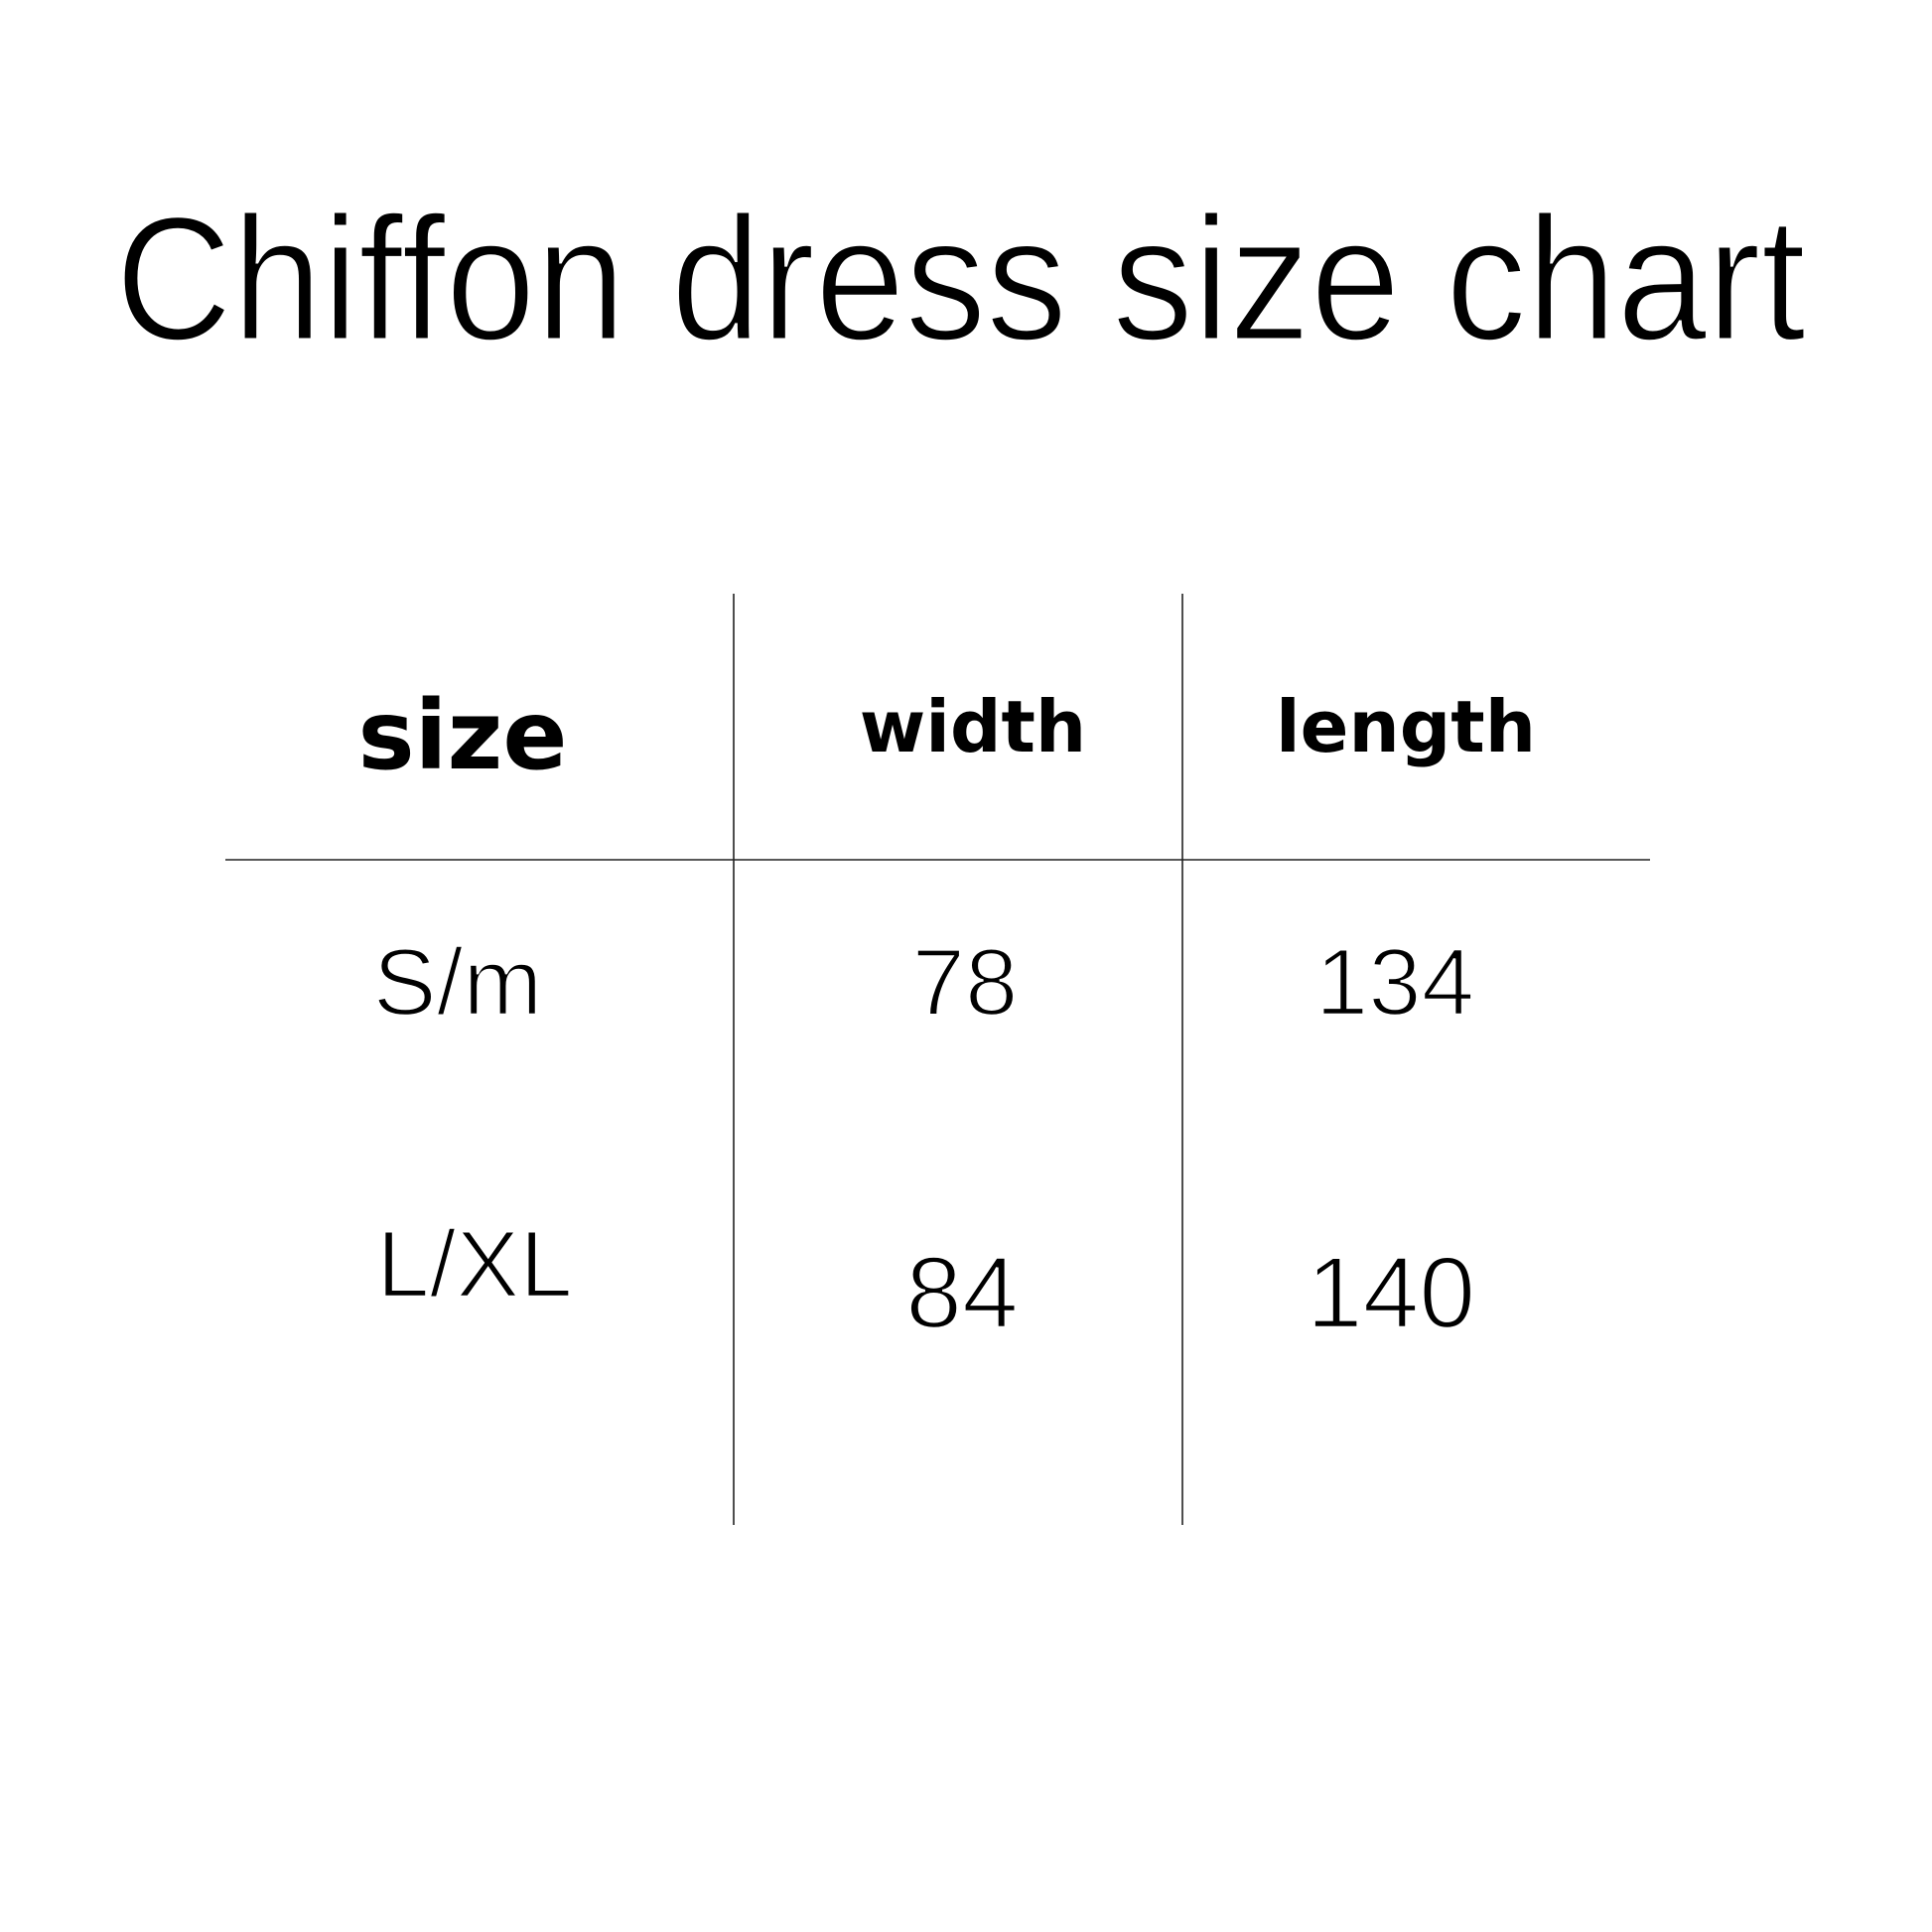 This screenshot has width=1932, height=1932. Describe the element at coordinates (474, 1264) in the screenshot. I see `cell-size: L/XL` at that location.